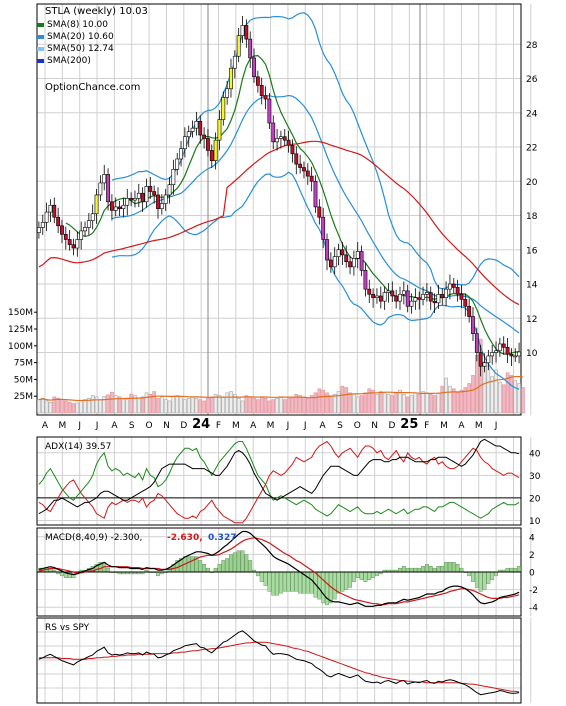 The height and width of the screenshot is (706, 566). I want to click on x-tick-label: S, so click(340, 426).